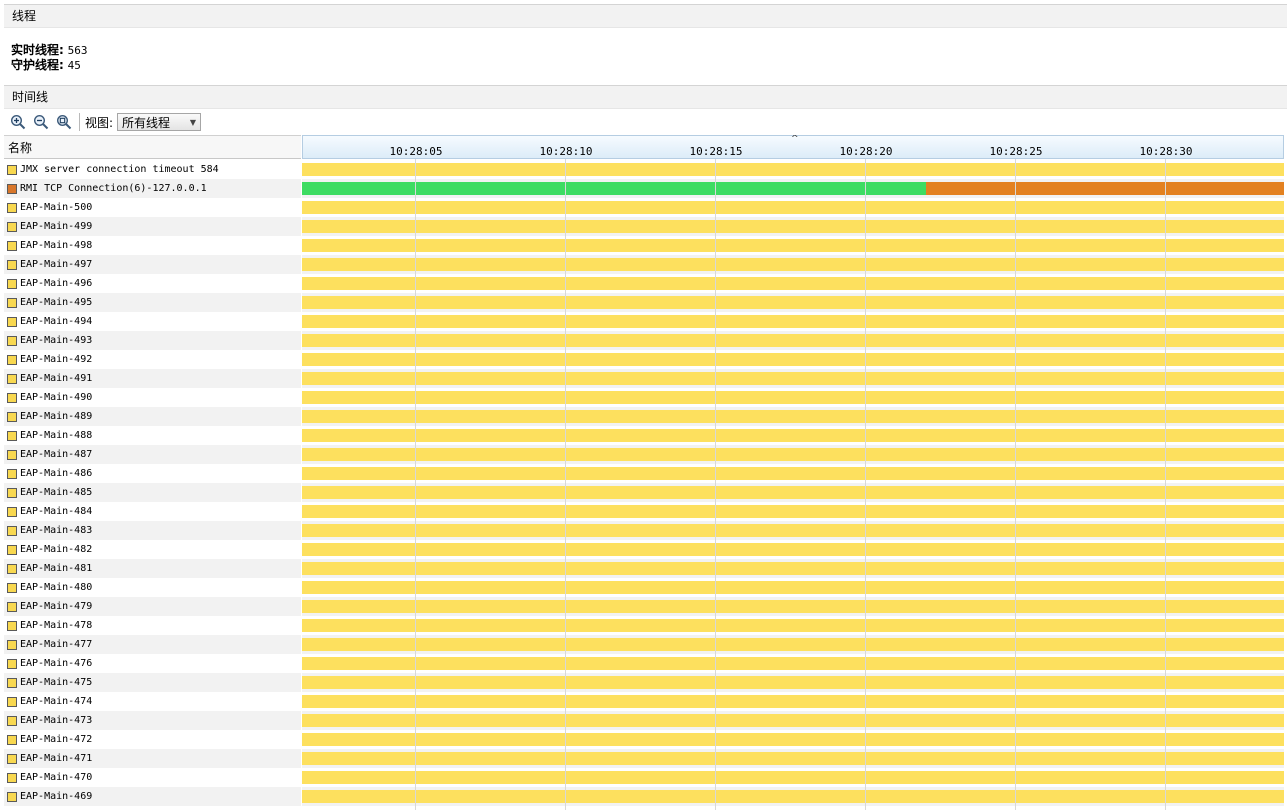 The image size is (1287, 810). I want to click on thread-name-cell: EAP-Main-471, so click(152, 758).